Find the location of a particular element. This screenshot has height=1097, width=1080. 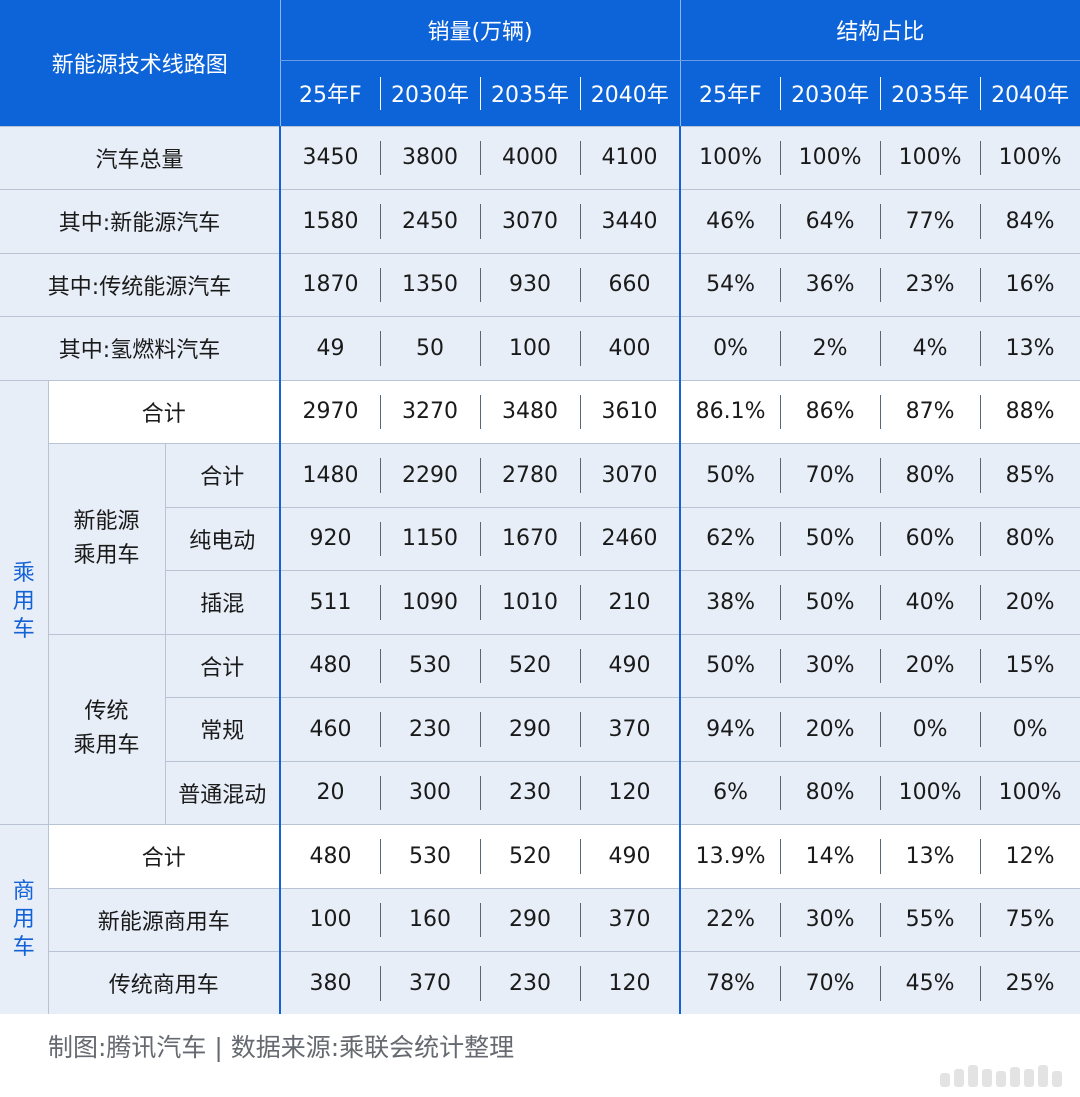

ratio-cell: 87% is located at coordinates (930, 412).